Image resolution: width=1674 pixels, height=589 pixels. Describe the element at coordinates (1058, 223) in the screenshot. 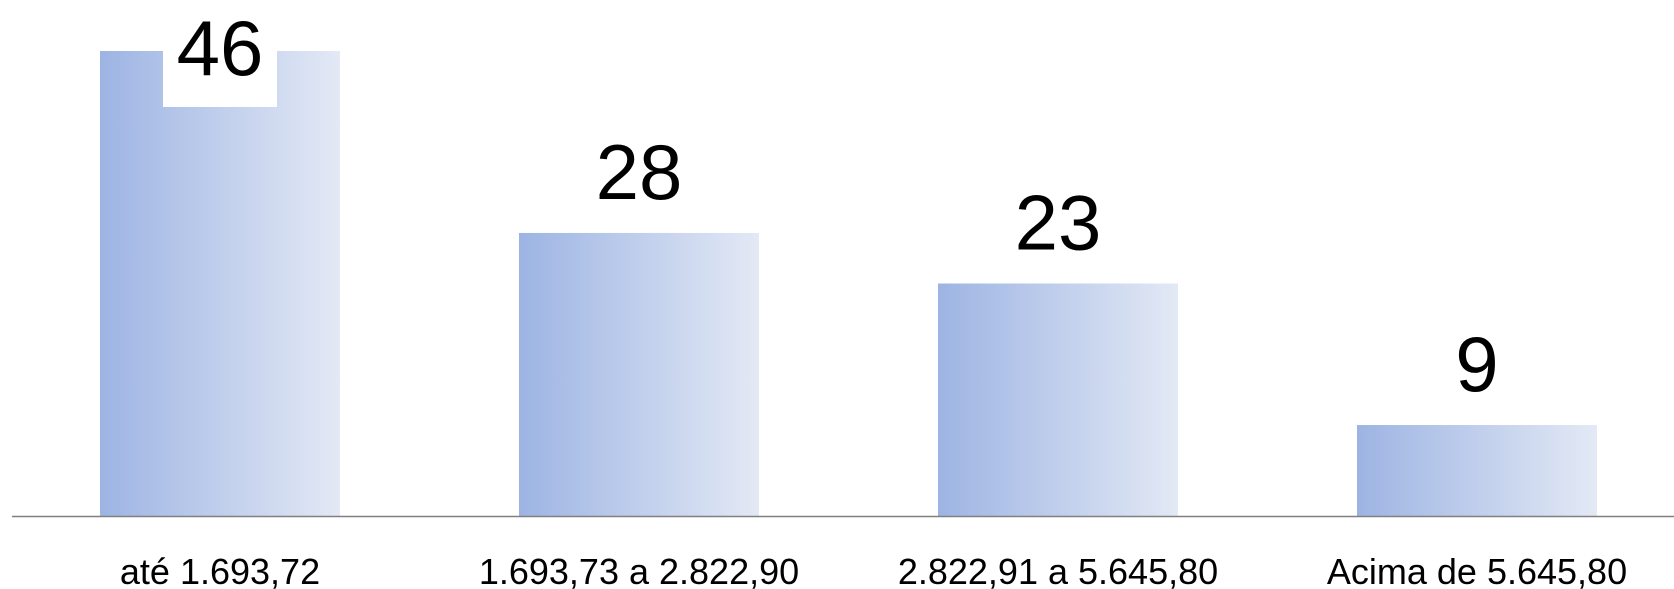

I see `data-label-3: 23` at that location.